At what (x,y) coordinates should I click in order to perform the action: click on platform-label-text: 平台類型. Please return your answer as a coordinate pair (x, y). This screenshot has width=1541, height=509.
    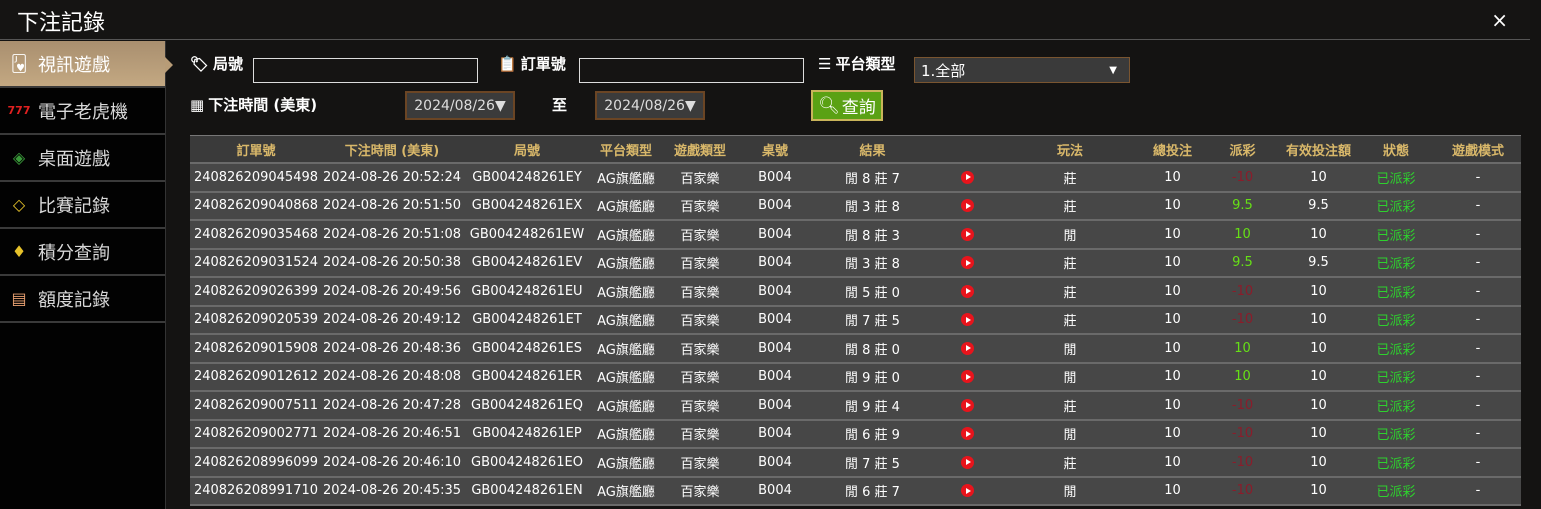
    Looking at the image, I should click on (865, 64).